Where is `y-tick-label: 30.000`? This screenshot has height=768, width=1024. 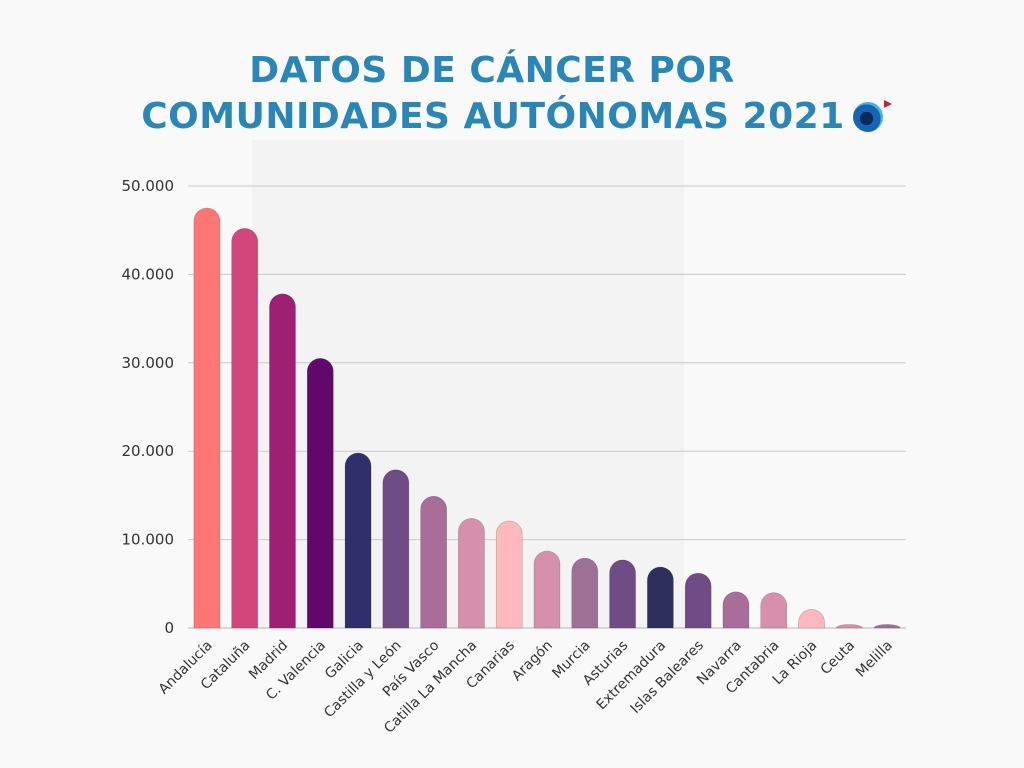
y-tick-label: 30.000 is located at coordinates (148, 363).